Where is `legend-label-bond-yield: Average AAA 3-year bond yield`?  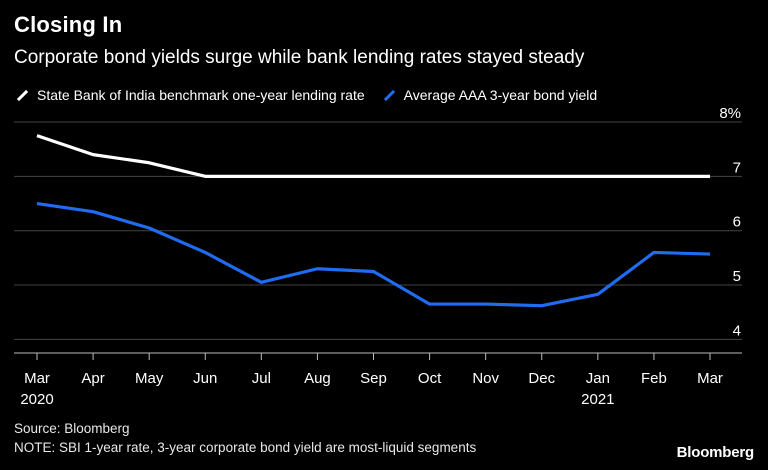 legend-label-bond-yield: Average AAA 3-year bond yield is located at coordinates (500, 95).